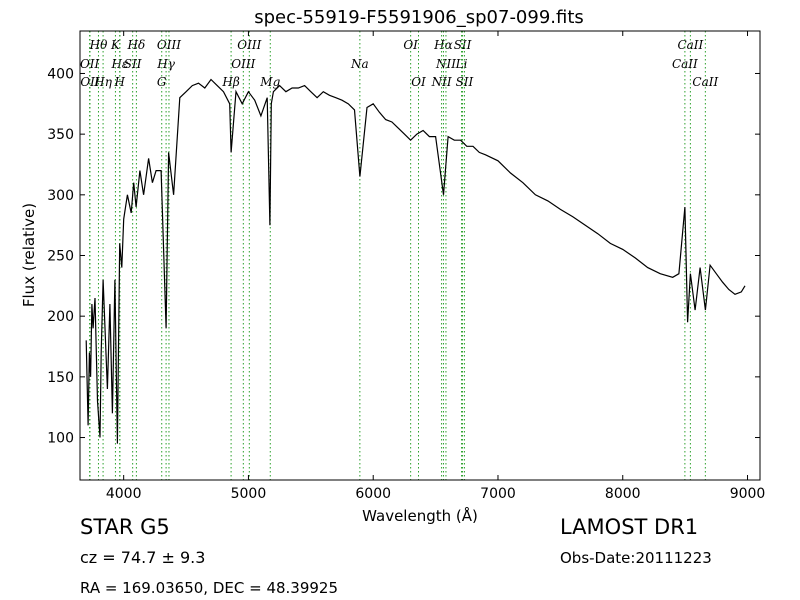  What do you see at coordinates (136, 45) in the screenshot?
I see `line-label-2: Hδ` at bounding box center [136, 45].